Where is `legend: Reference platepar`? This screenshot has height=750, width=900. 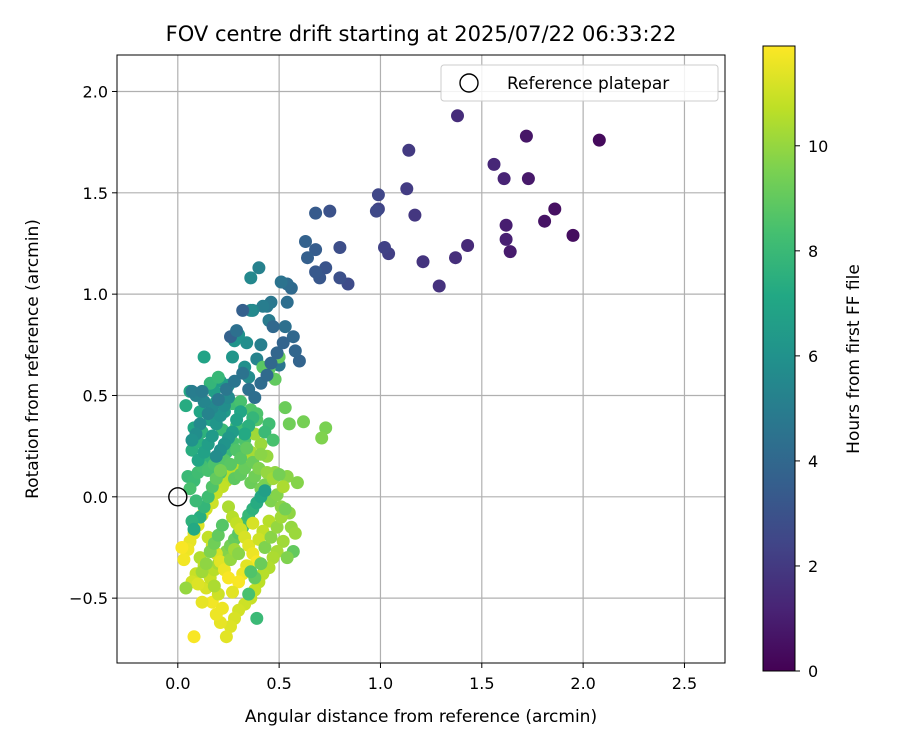 legend: Reference platepar is located at coordinates (579, 83).